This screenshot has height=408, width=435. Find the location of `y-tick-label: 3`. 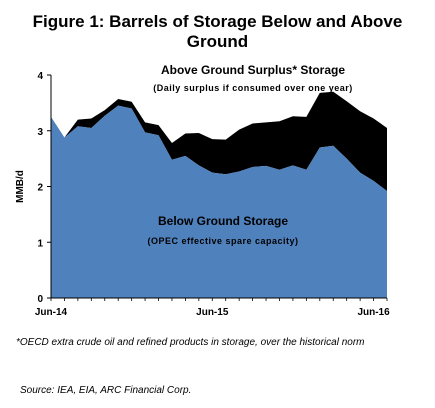

y-tick-label: 3 is located at coordinates (40, 132).